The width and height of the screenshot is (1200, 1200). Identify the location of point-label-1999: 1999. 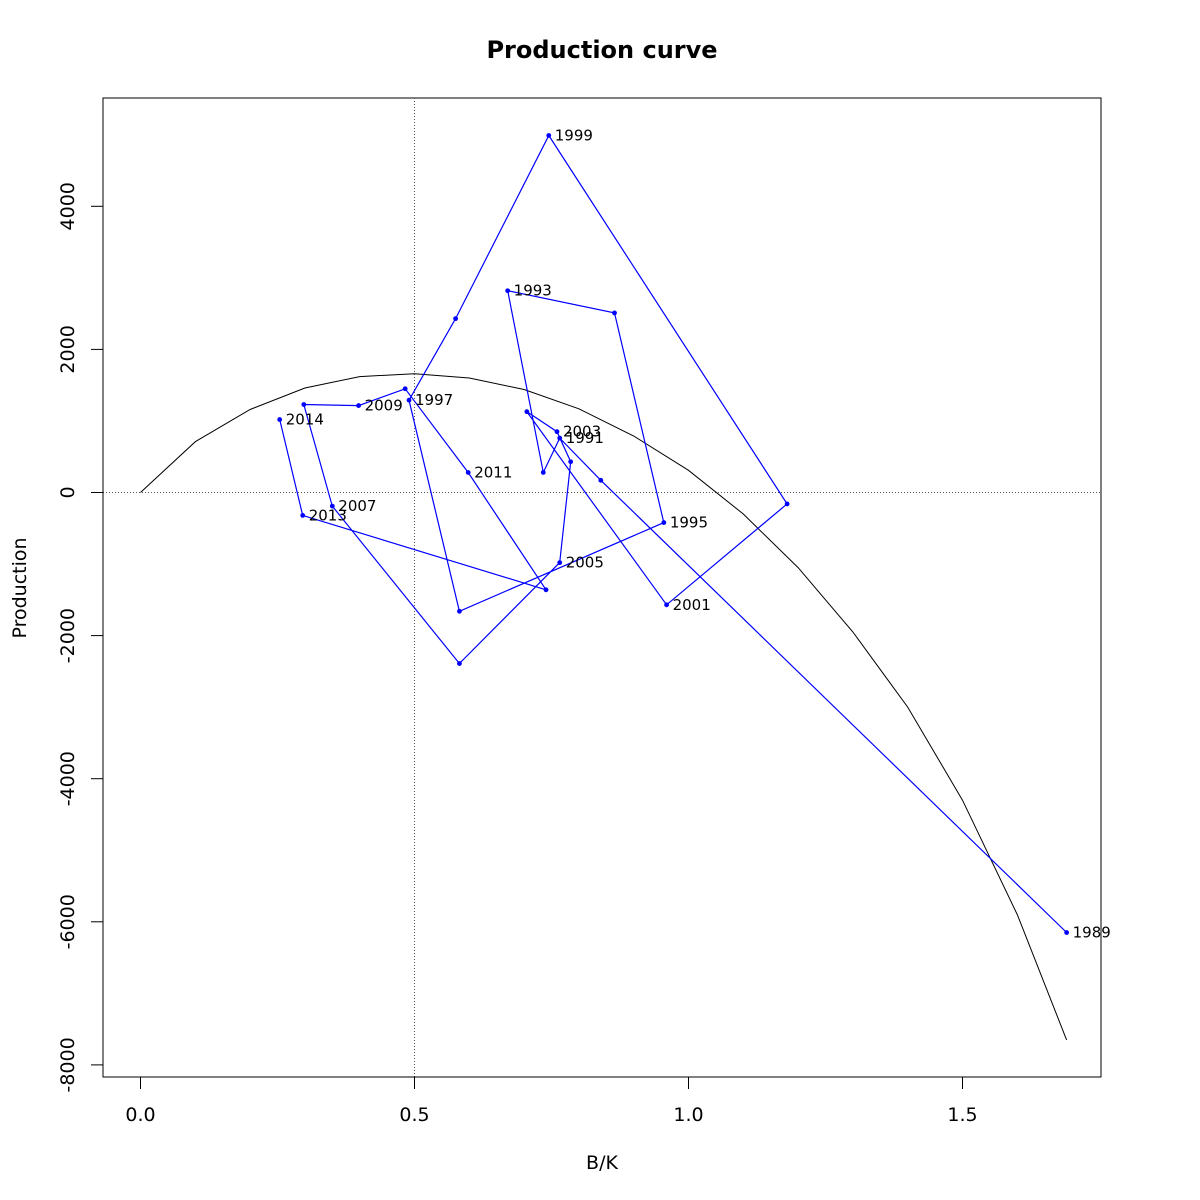
(574, 135).